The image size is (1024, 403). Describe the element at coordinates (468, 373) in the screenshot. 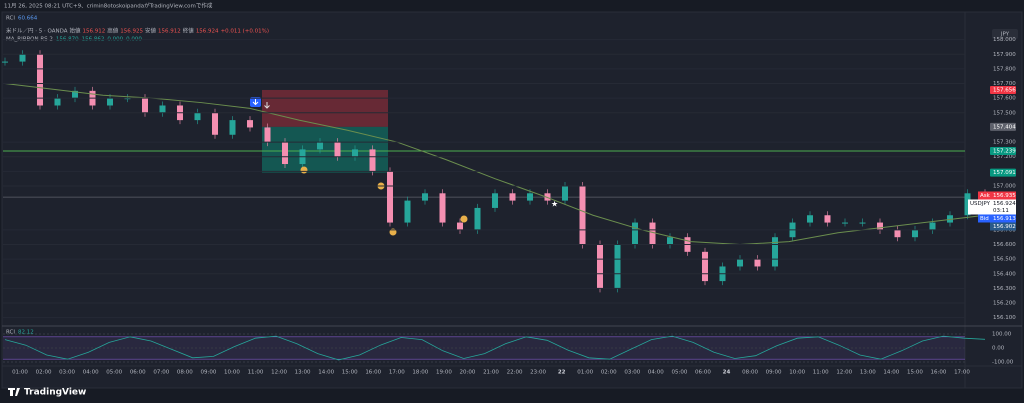

I see `time-tick-label: 20:00` at that location.